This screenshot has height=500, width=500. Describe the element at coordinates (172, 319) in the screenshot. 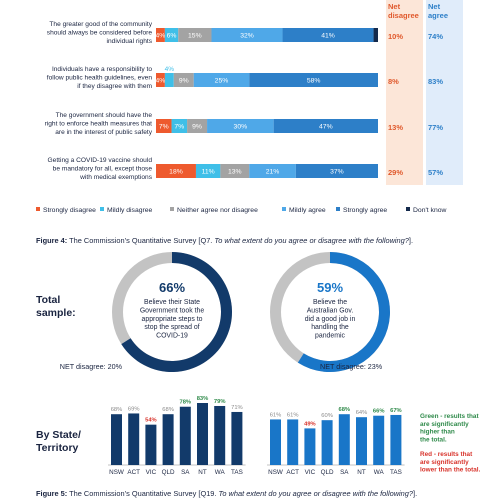

I see `donut-caption: appropriate steps to` at that location.